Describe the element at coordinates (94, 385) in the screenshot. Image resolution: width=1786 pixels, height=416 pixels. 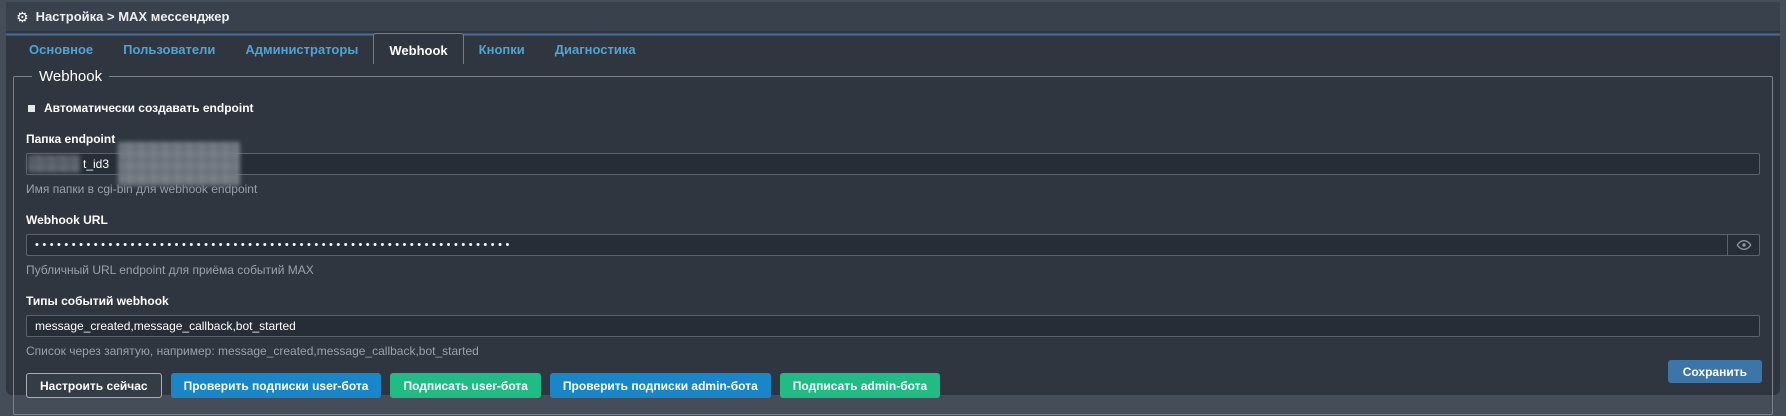
I see `configure-now-button: Настроить сейчас` at that location.